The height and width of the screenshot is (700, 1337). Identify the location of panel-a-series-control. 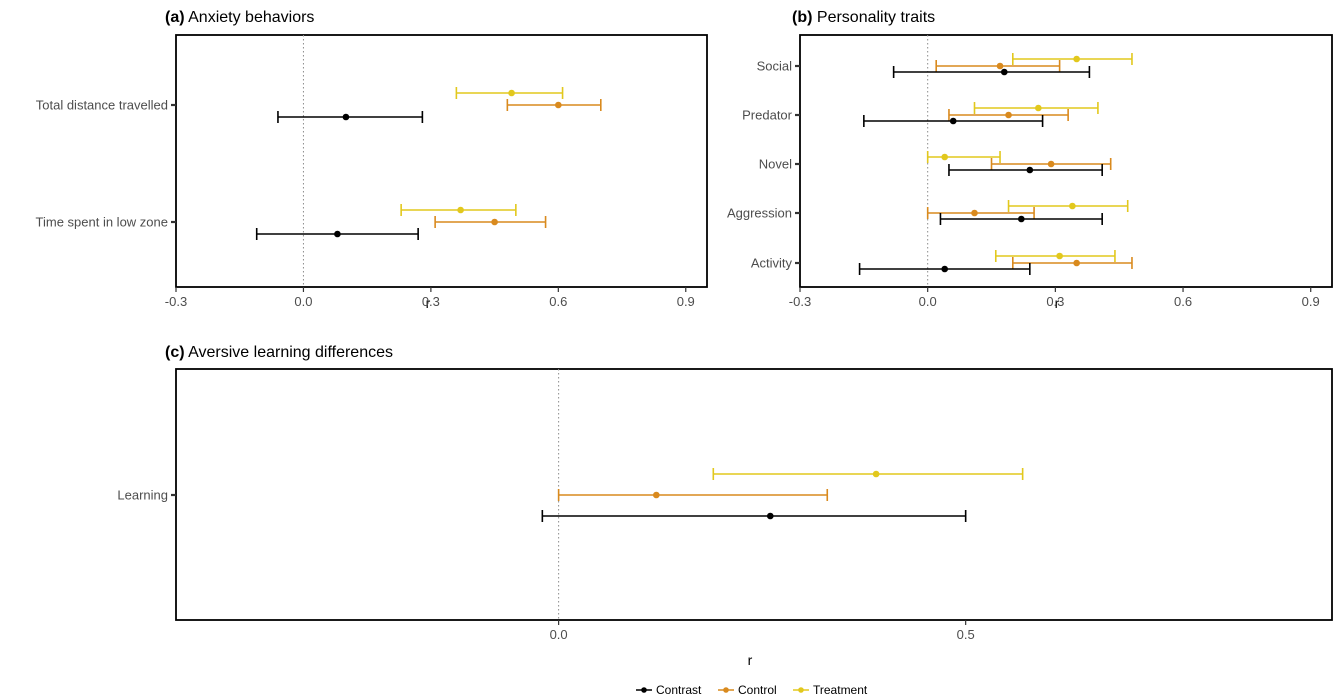
(518, 163).